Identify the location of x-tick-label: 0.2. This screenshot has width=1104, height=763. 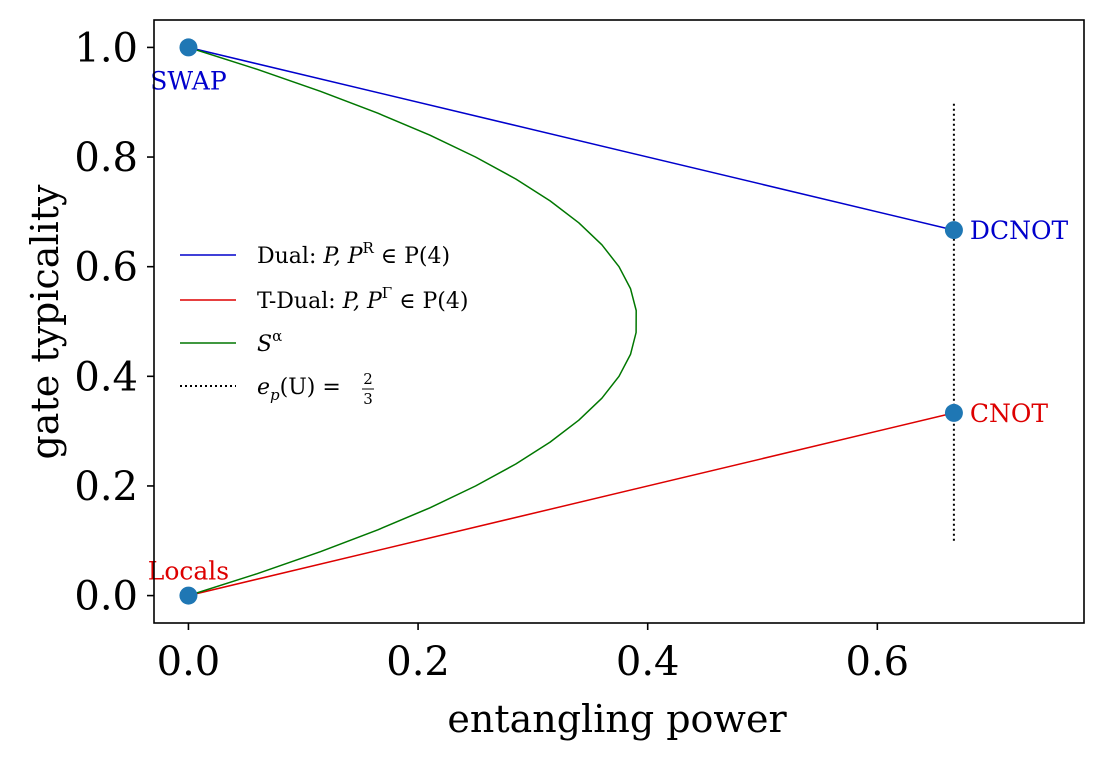
(418, 662).